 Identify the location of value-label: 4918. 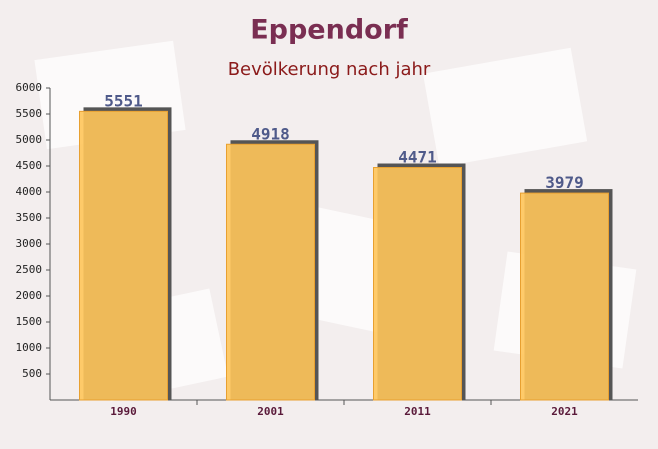
(270, 133).